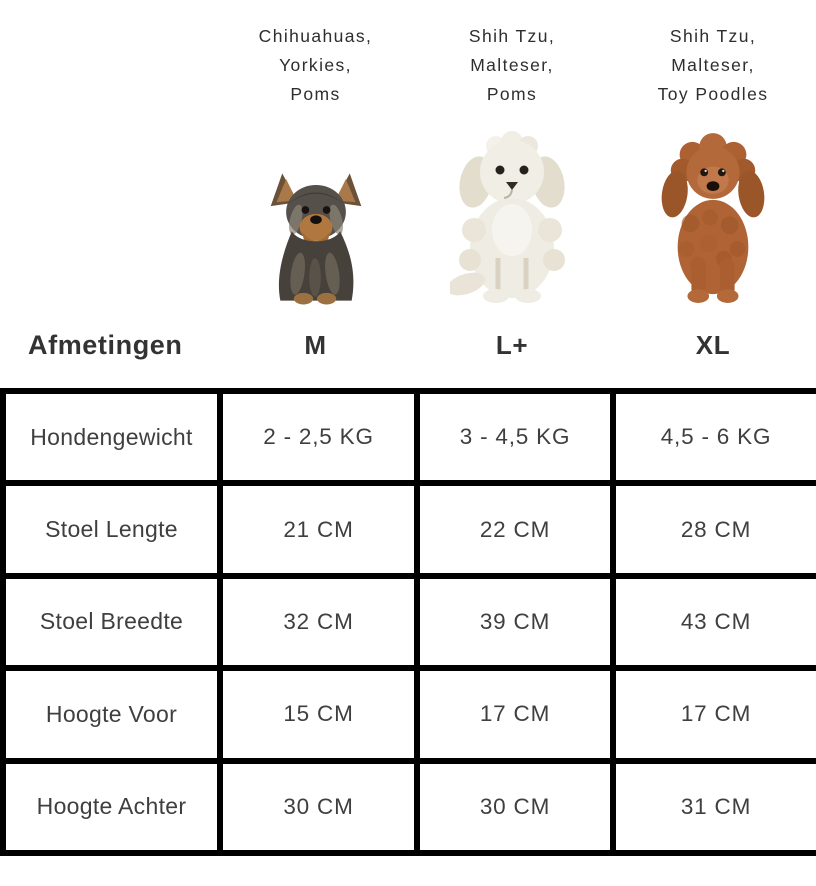 This screenshot has height=886, width=816. What do you see at coordinates (507, 217) in the screenshot?
I see `maltese-illustration` at bounding box center [507, 217].